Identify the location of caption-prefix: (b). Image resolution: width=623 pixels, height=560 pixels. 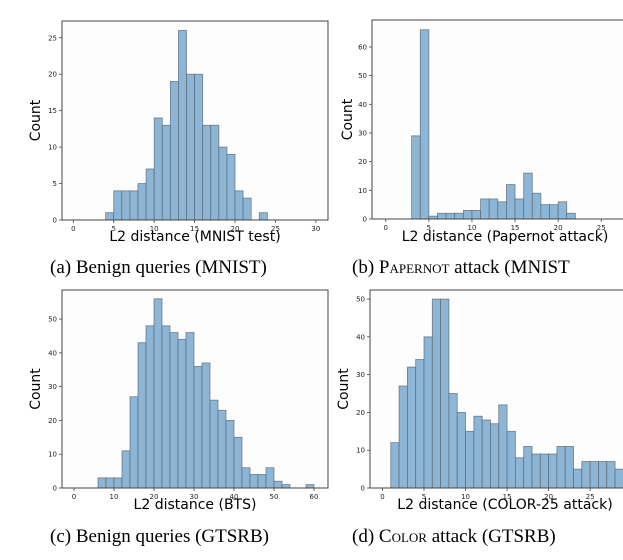
(365, 267).